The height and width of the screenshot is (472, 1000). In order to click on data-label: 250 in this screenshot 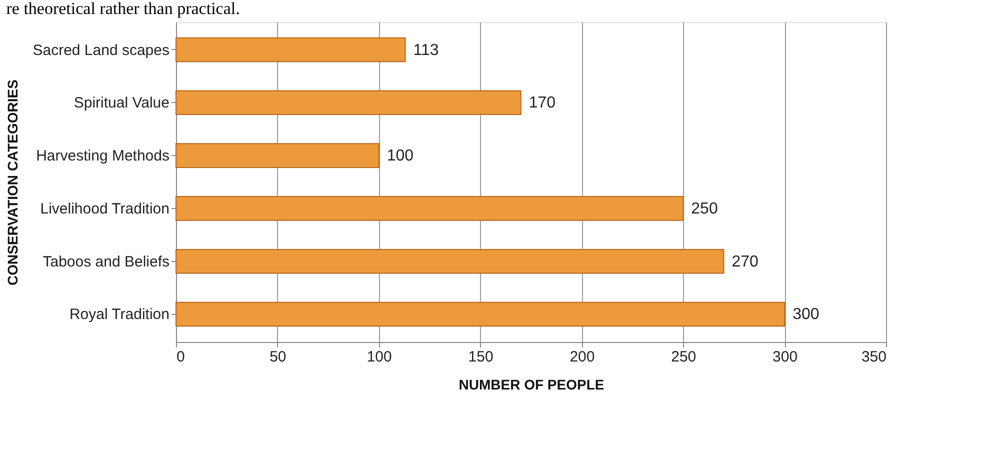, I will do `click(704, 209)`.